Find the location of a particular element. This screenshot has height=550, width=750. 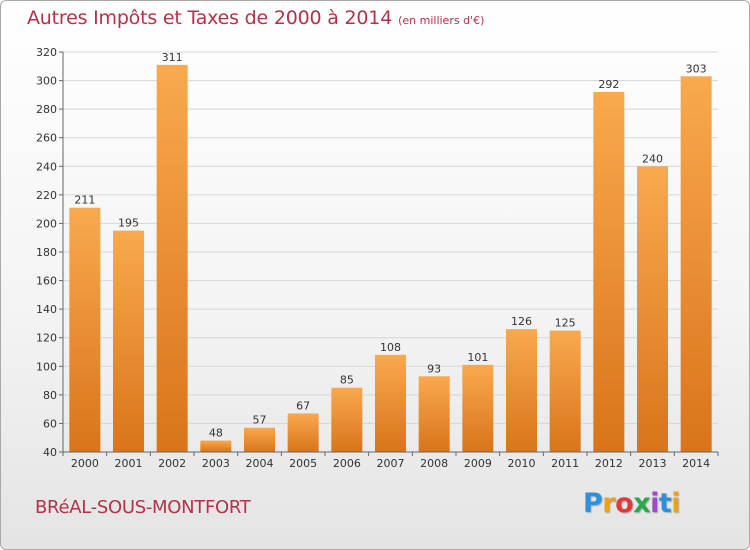

data-label: 292 is located at coordinates (608, 84).